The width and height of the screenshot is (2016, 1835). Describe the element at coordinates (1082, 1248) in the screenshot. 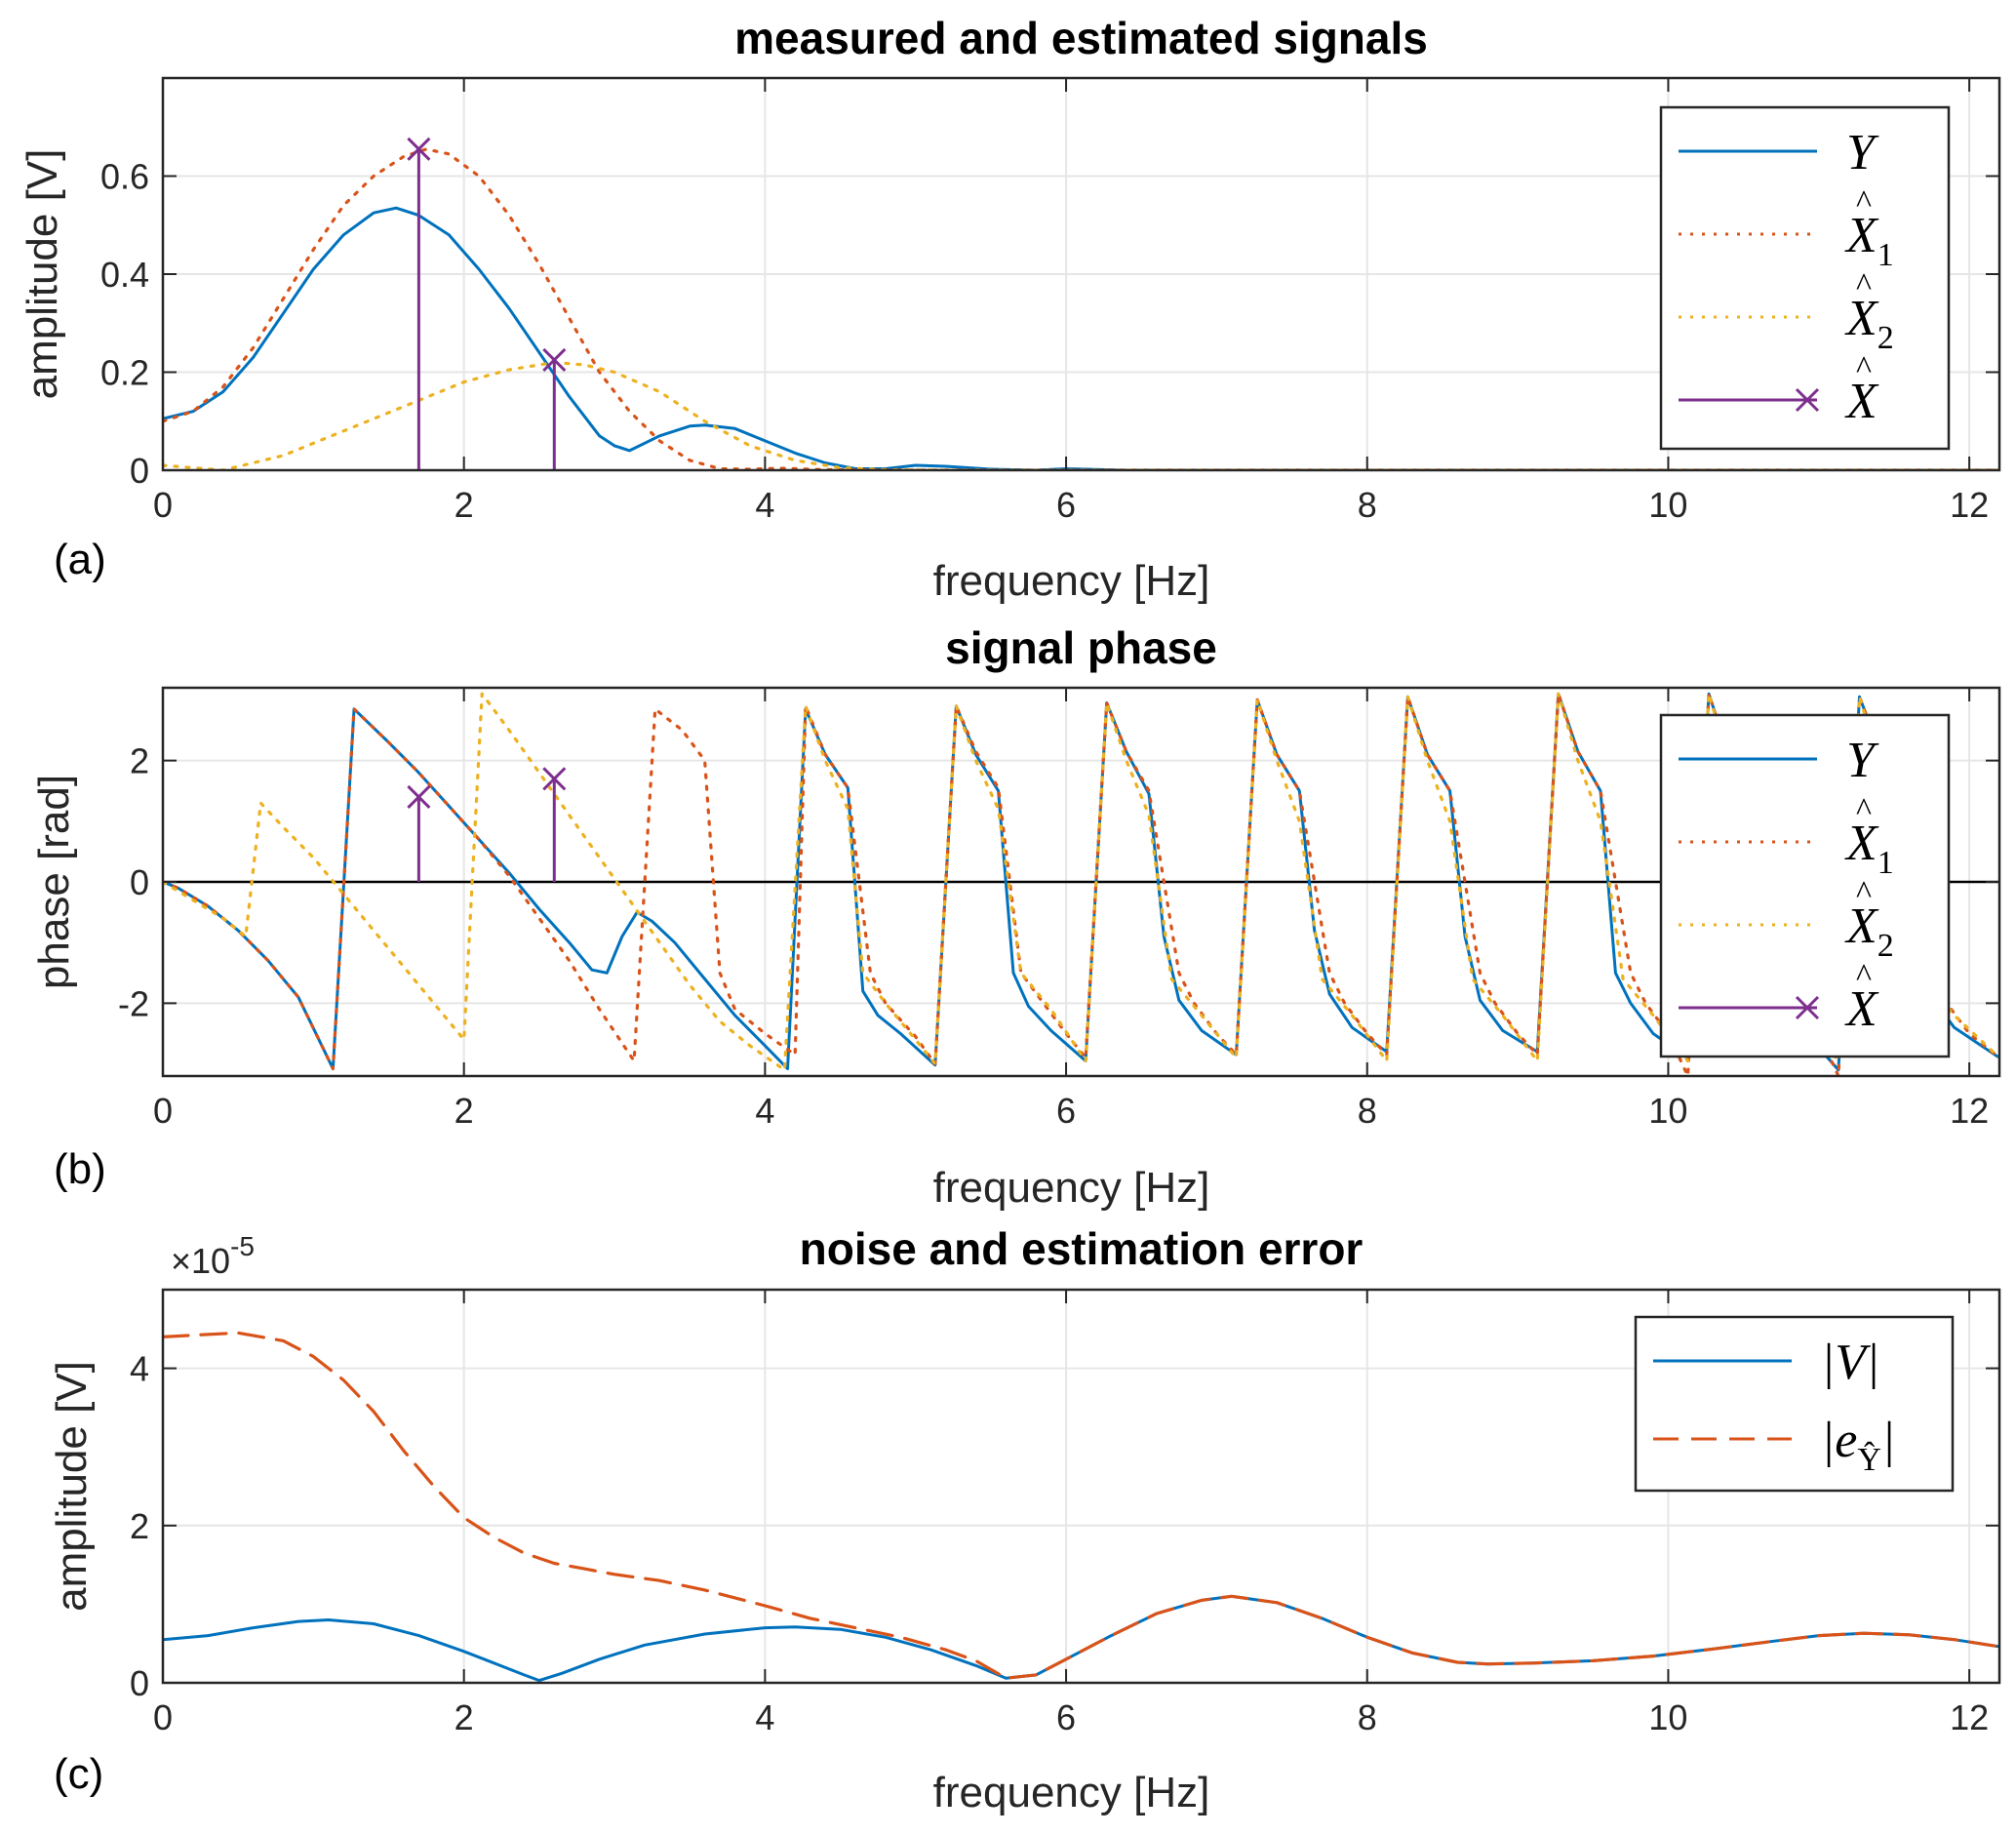

I see `chart-title: noise and estimation error` at that location.